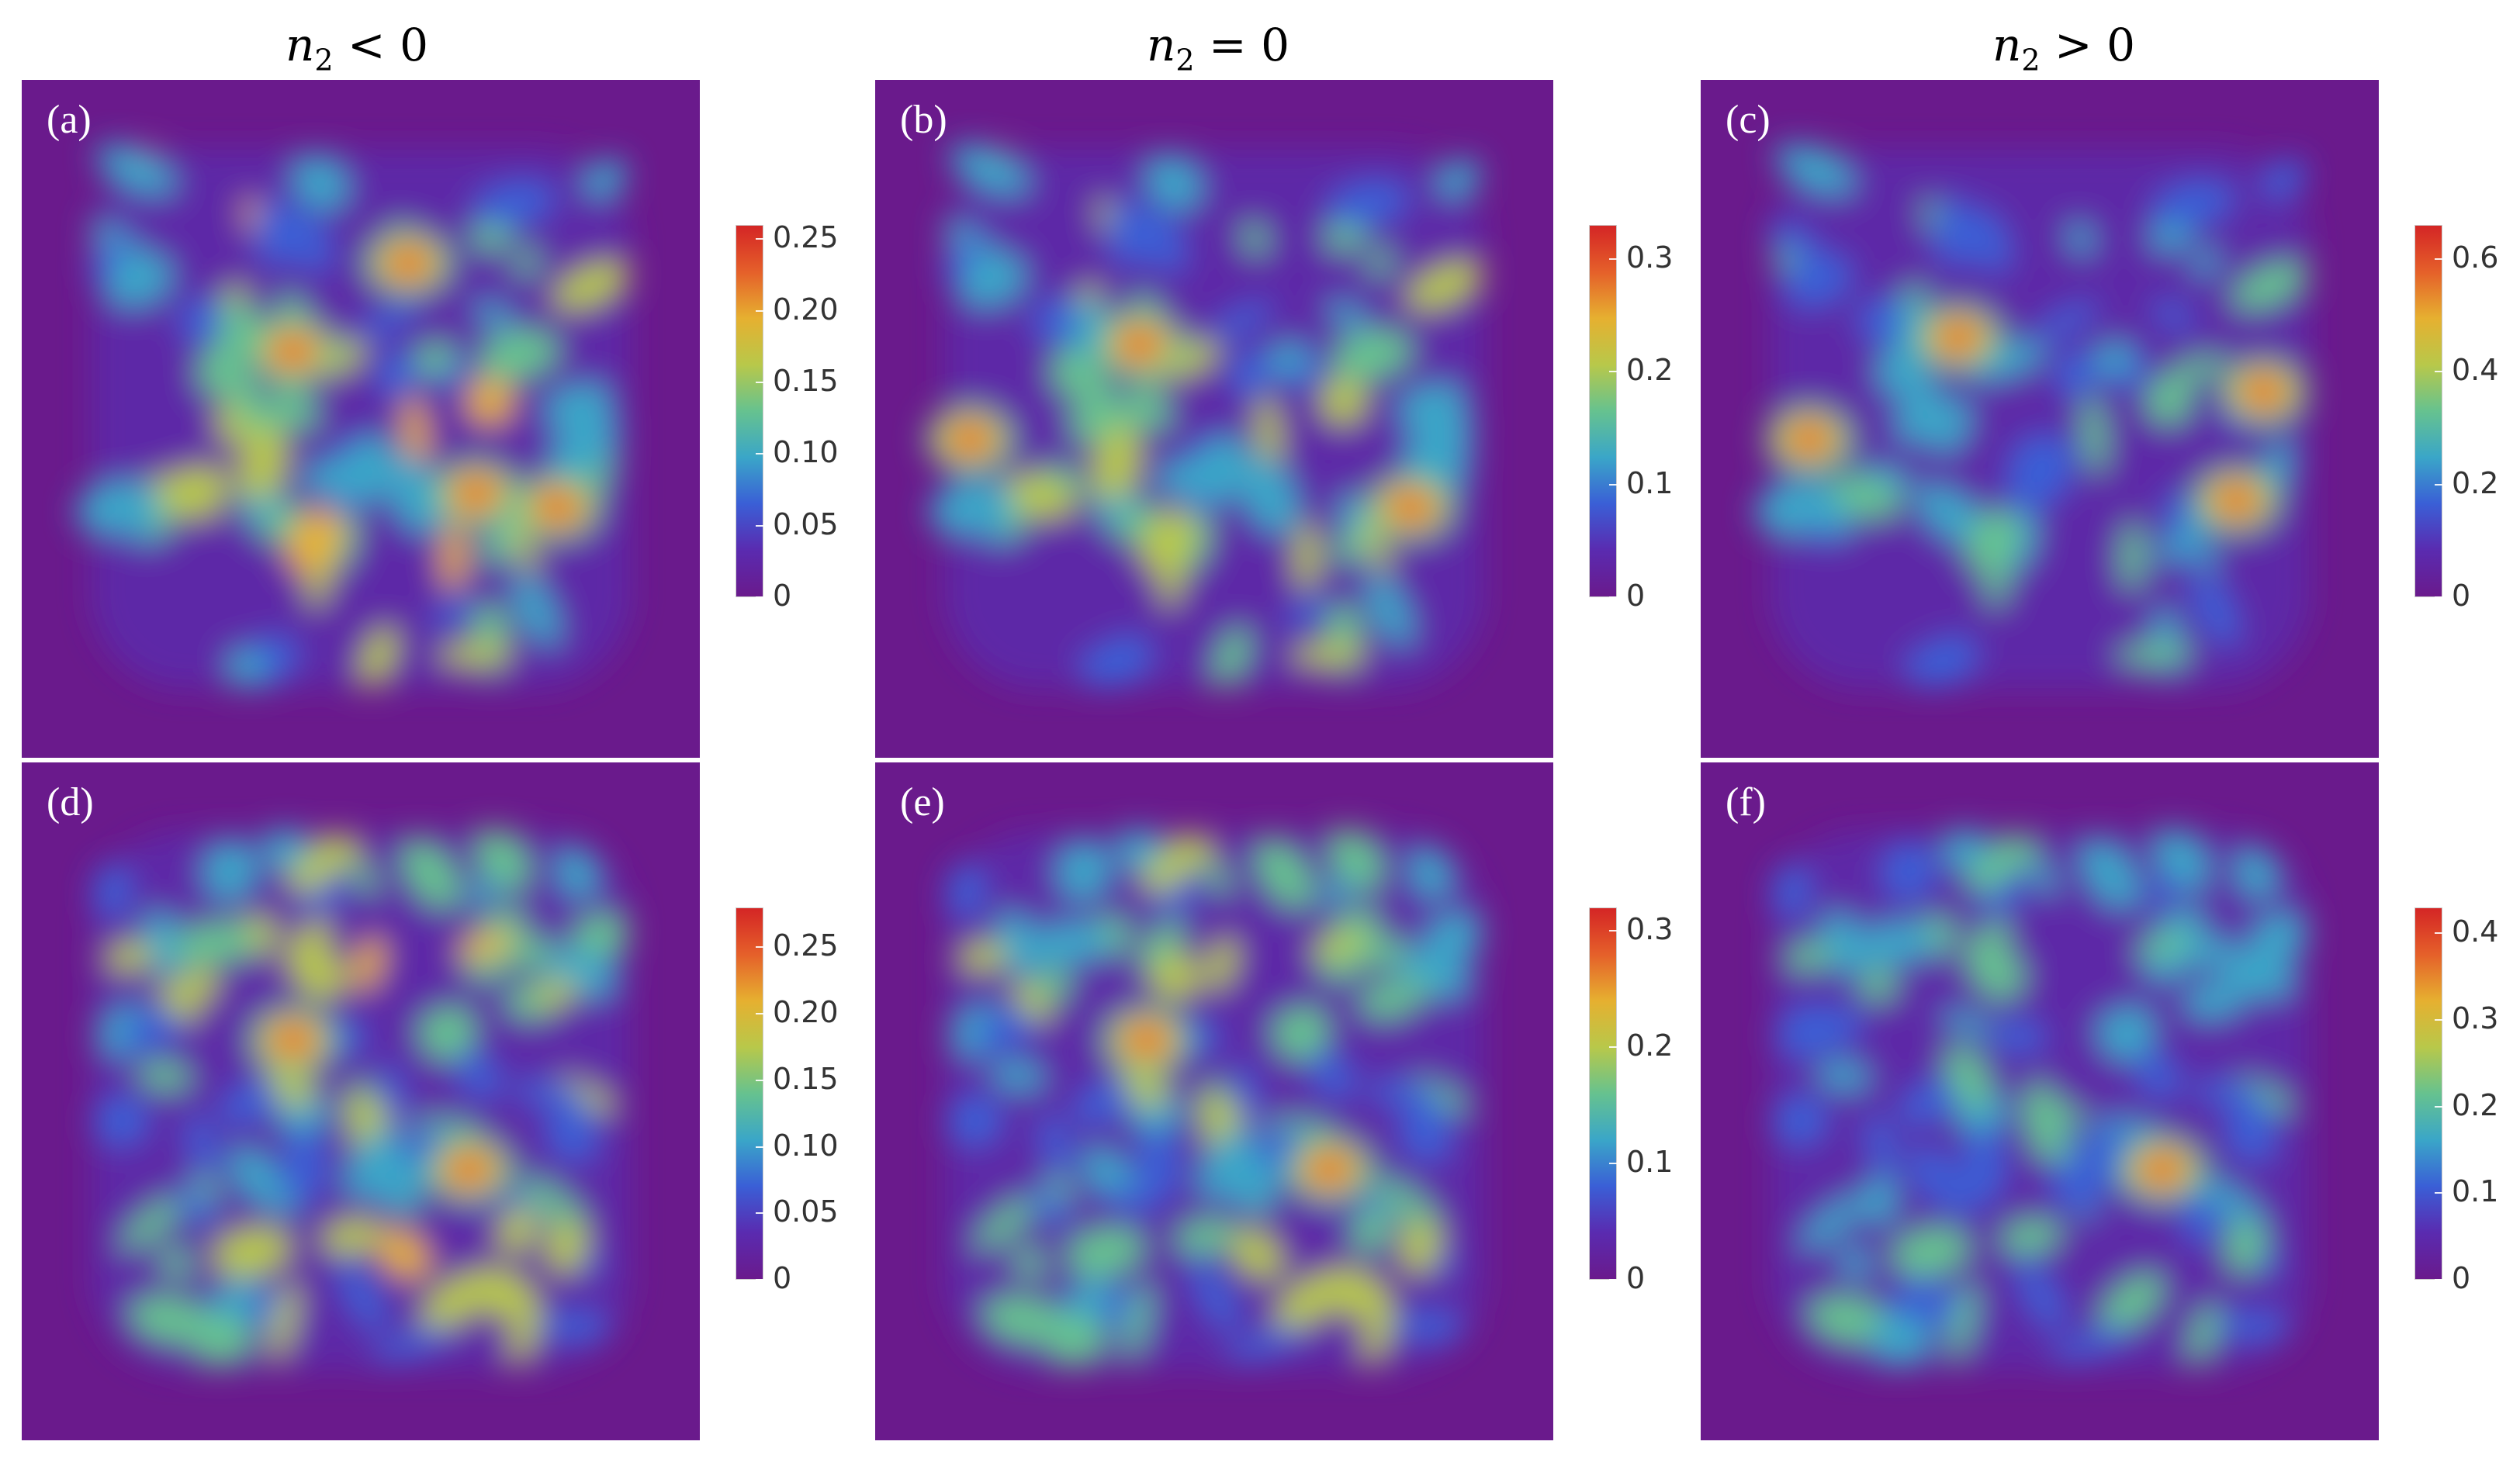 Image resolution: width=2520 pixels, height=1469 pixels. Describe the element at coordinates (357, 48) in the screenshot. I see `column-title-n2-negative: n2 < 0` at that location.